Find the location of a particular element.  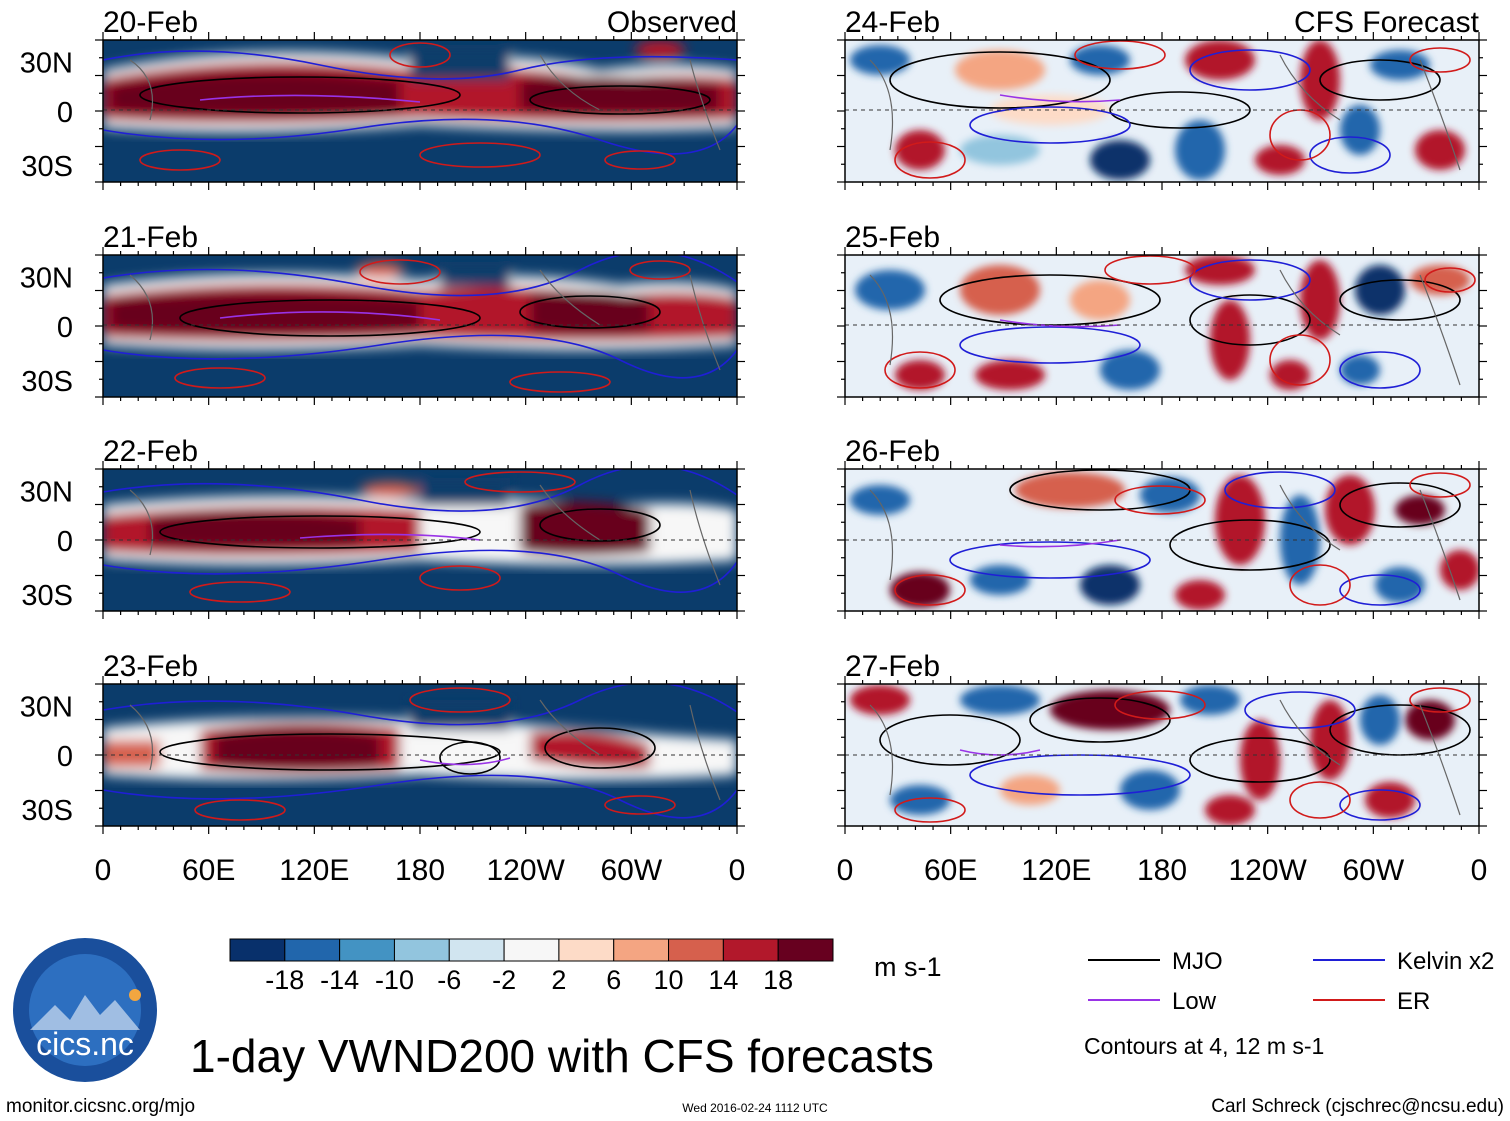

colorbar-label: 2 is located at coordinates (558, 980).